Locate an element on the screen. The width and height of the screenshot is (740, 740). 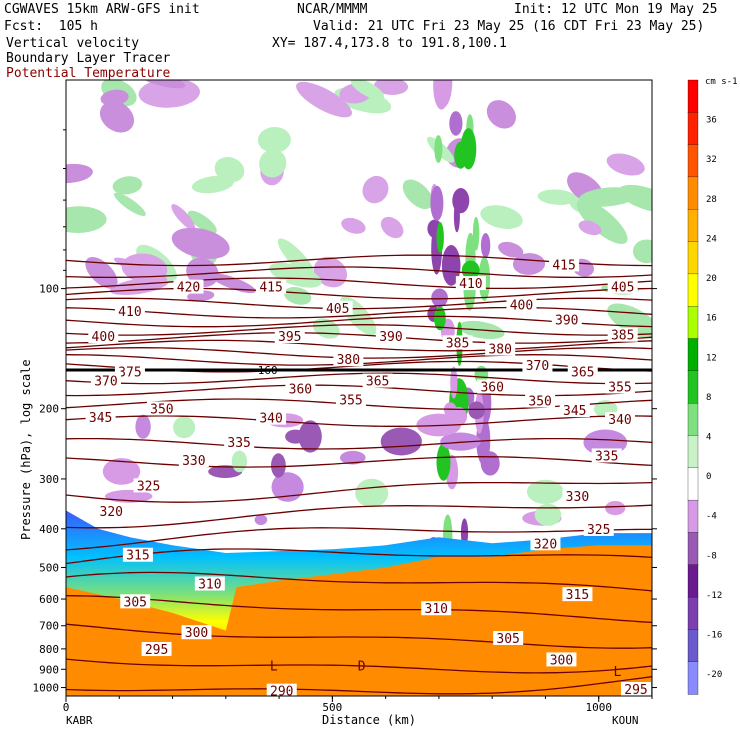
colorbar-label: 0 is located at coordinates (708, 477).